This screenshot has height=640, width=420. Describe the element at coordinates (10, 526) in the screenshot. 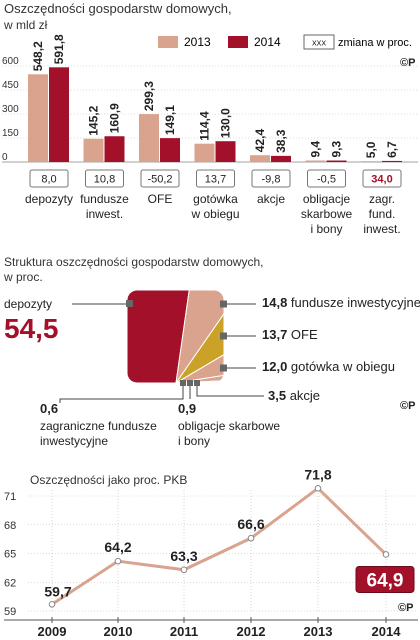

I see `line-y-tick-label: 68` at that location.